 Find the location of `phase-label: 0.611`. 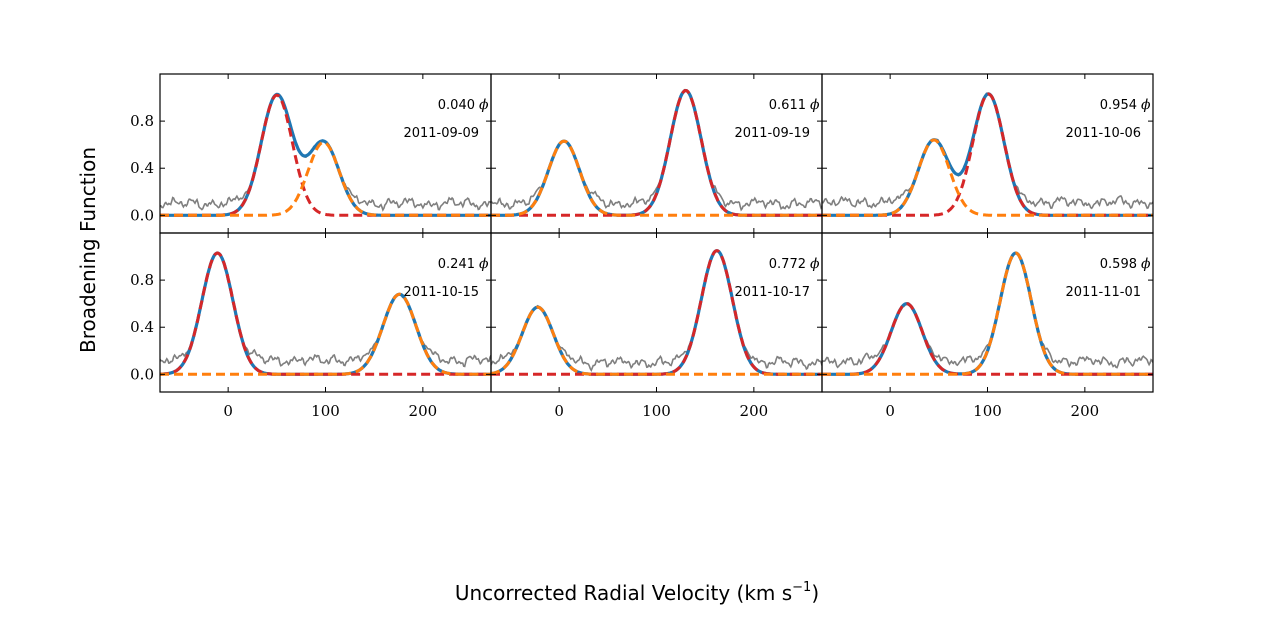

phase-label: 0.611 is located at coordinates (787, 105).